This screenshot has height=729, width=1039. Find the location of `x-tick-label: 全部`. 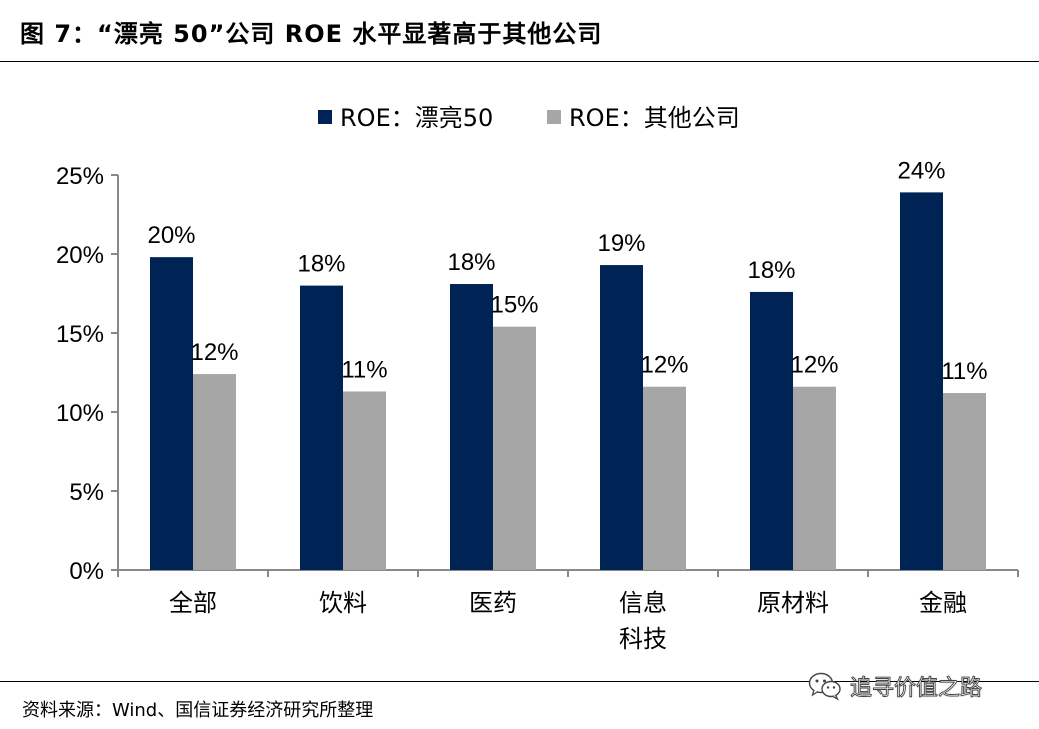

x-tick-label: 全部 is located at coordinates (193, 603).